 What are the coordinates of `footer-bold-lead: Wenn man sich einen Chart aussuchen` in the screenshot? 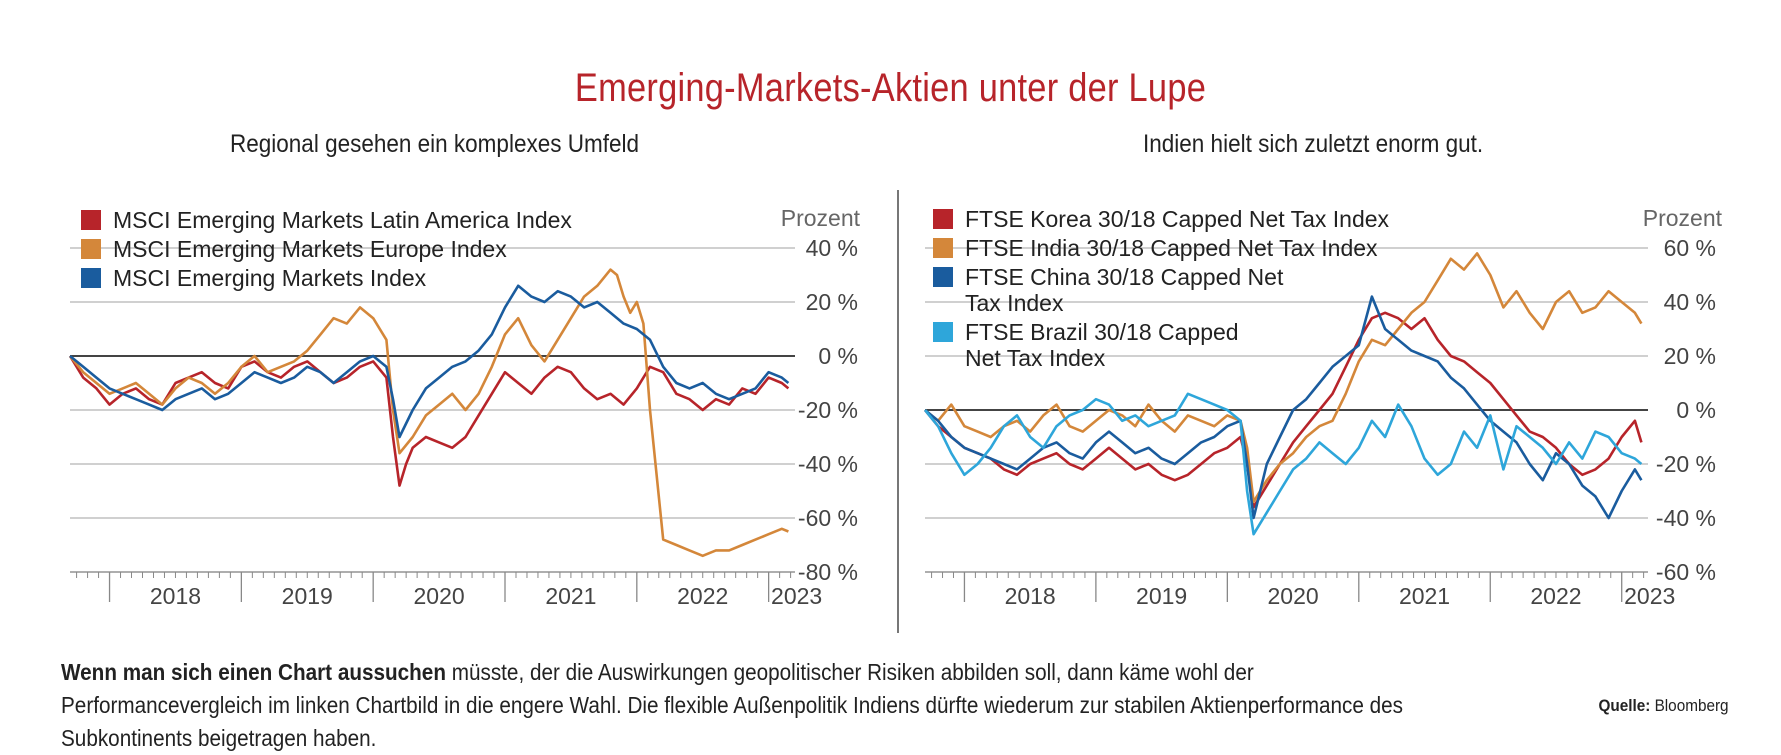 It's located at (253, 672).